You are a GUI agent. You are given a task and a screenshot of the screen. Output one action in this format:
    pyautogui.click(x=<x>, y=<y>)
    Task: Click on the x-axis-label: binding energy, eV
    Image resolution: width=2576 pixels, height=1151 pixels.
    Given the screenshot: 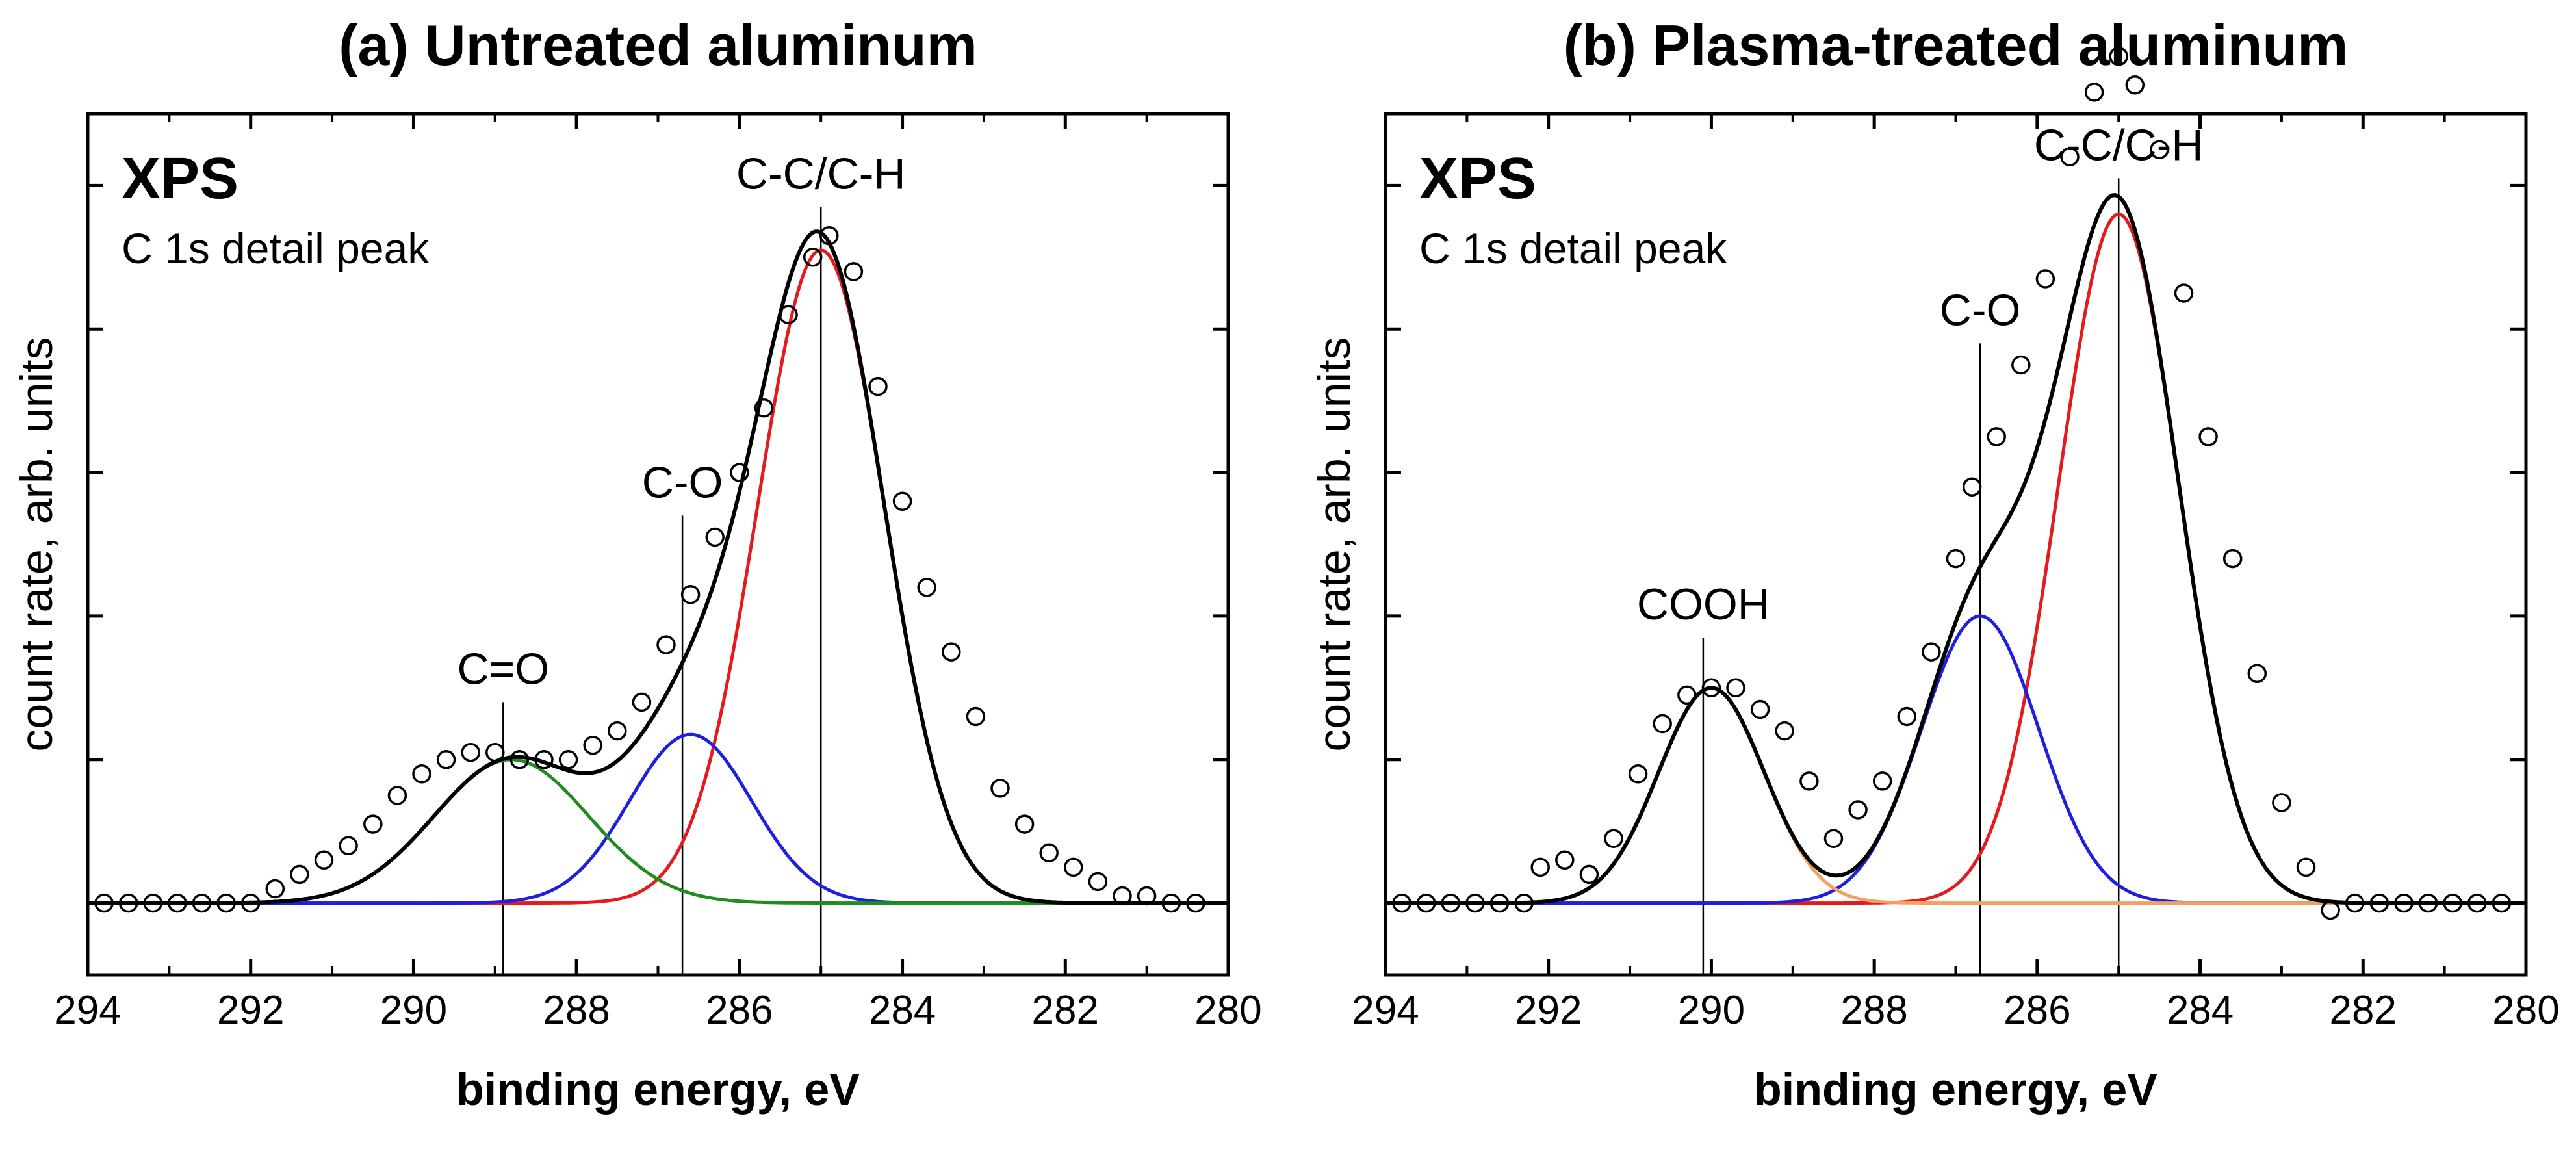 What is the action you would take?
    pyautogui.click(x=1956, y=1089)
    